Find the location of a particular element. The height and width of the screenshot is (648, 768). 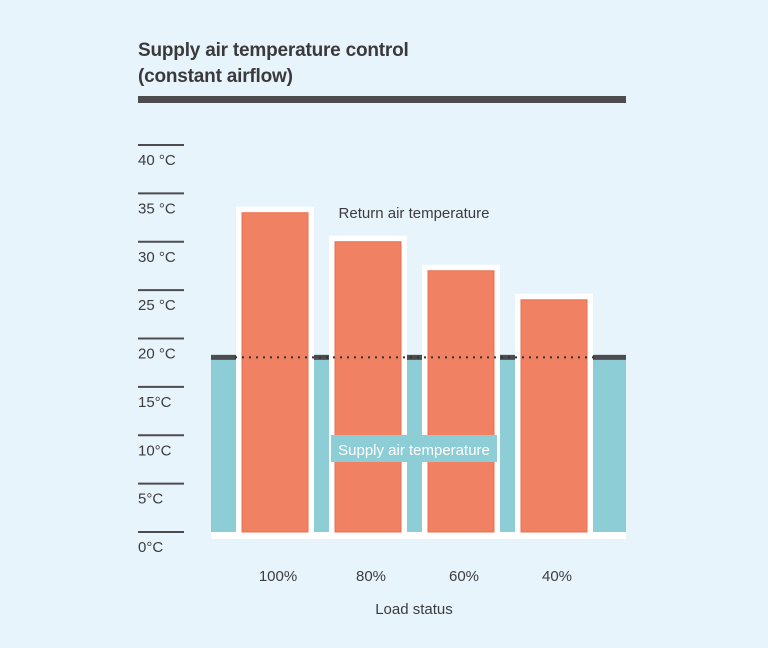

y-tick-label: 0°C is located at coordinates (150, 547).